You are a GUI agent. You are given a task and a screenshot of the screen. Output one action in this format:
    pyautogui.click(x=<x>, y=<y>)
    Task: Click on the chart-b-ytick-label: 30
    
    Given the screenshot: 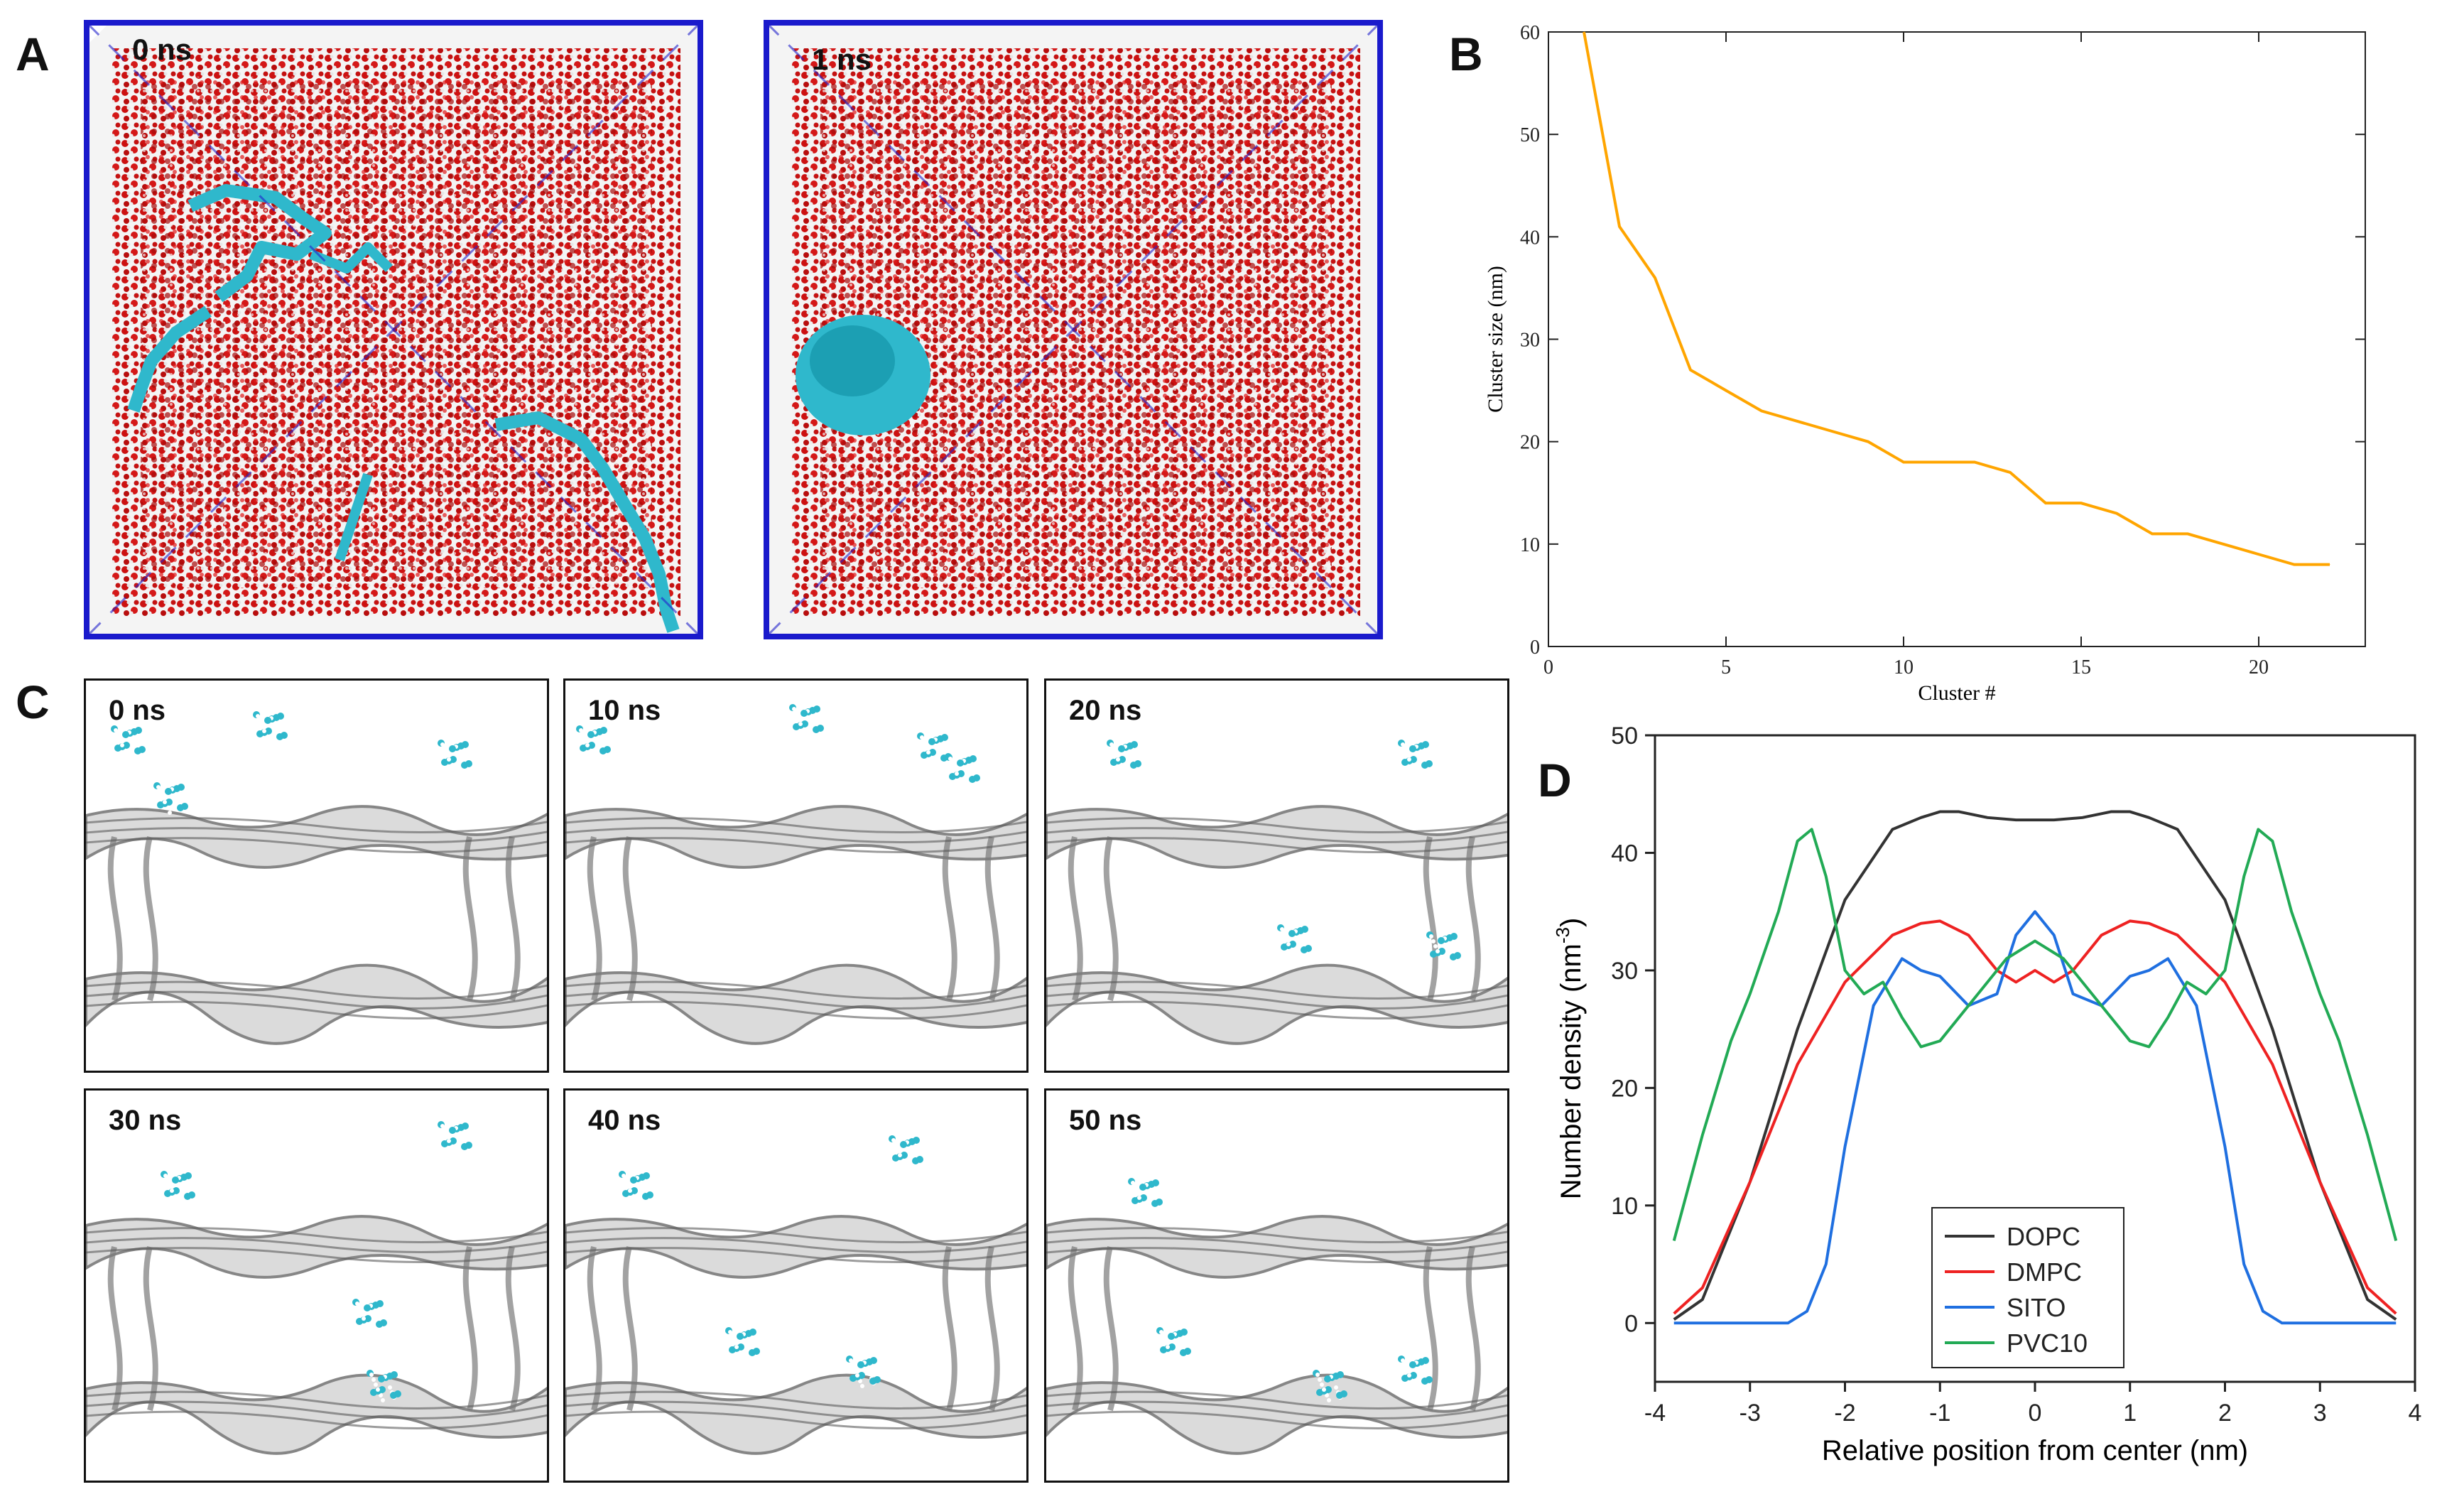 What is the action you would take?
    pyautogui.click(x=1530, y=341)
    